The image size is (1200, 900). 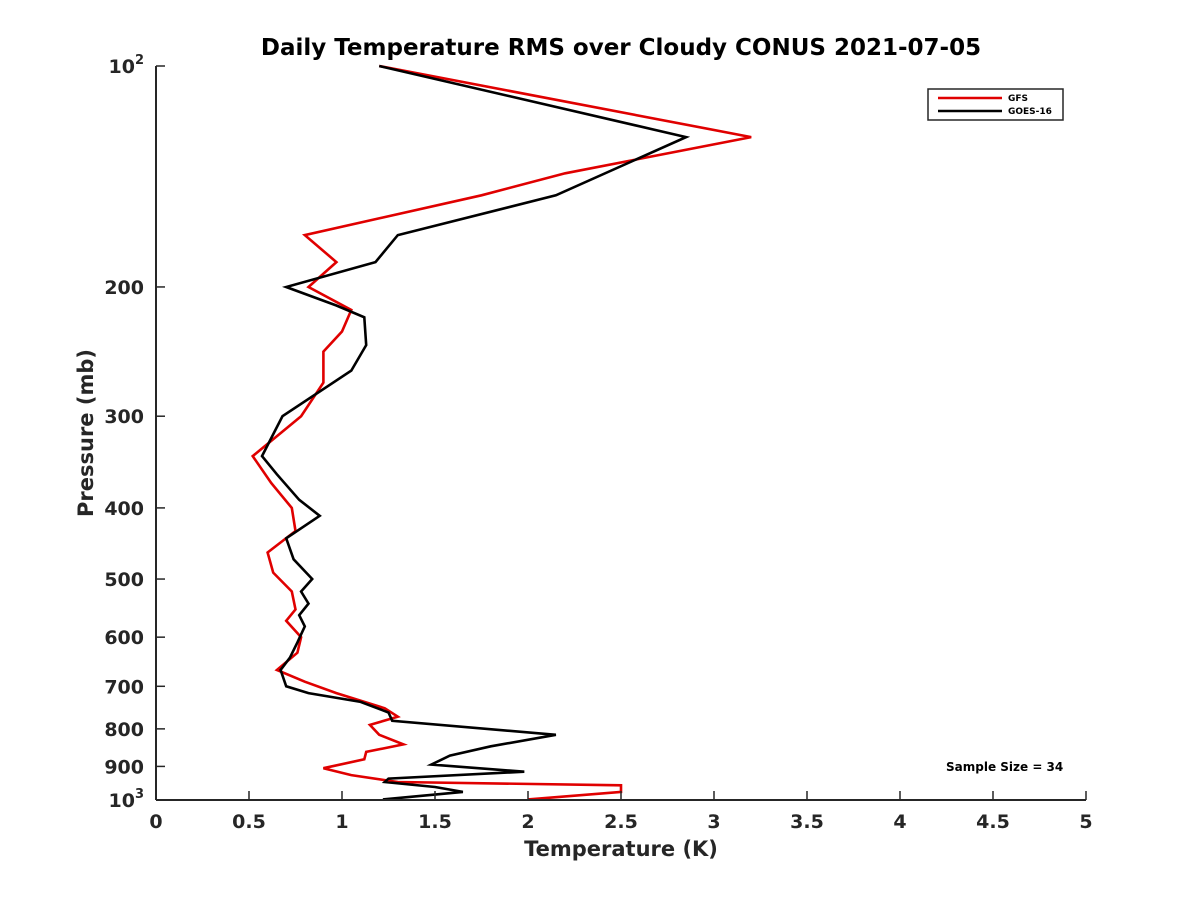 What do you see at coordinates (435, 822) in the screenshot?
I see `x-tick-label: 1.5` at bounding box center [435, 822].